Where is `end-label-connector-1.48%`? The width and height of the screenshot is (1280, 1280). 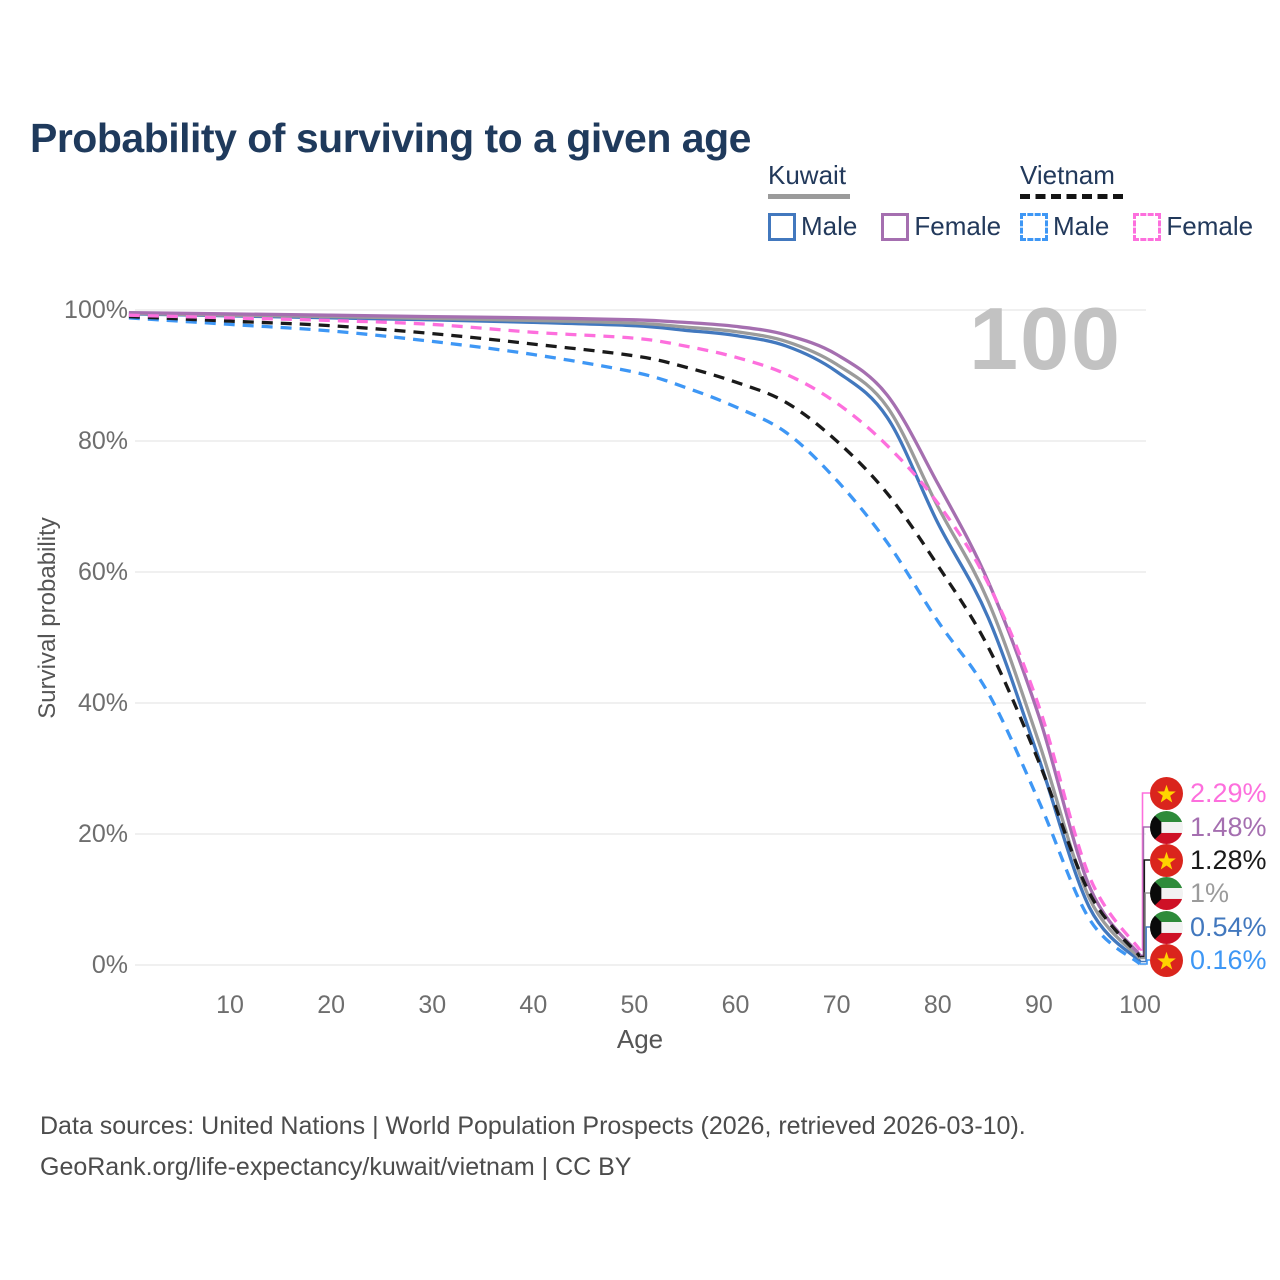
end-label-connector-1.48% is located at coordinates (1145, 891).